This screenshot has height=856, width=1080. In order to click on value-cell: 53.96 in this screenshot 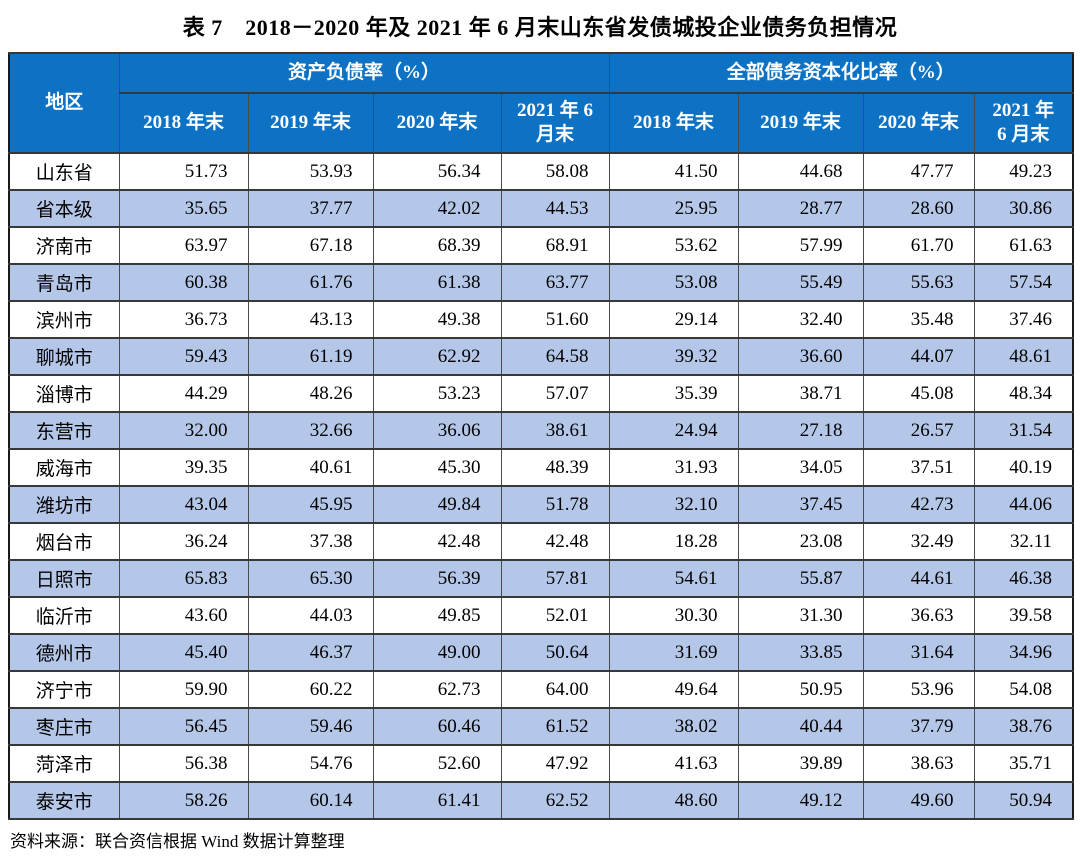, I will do `click(918, 689)`.